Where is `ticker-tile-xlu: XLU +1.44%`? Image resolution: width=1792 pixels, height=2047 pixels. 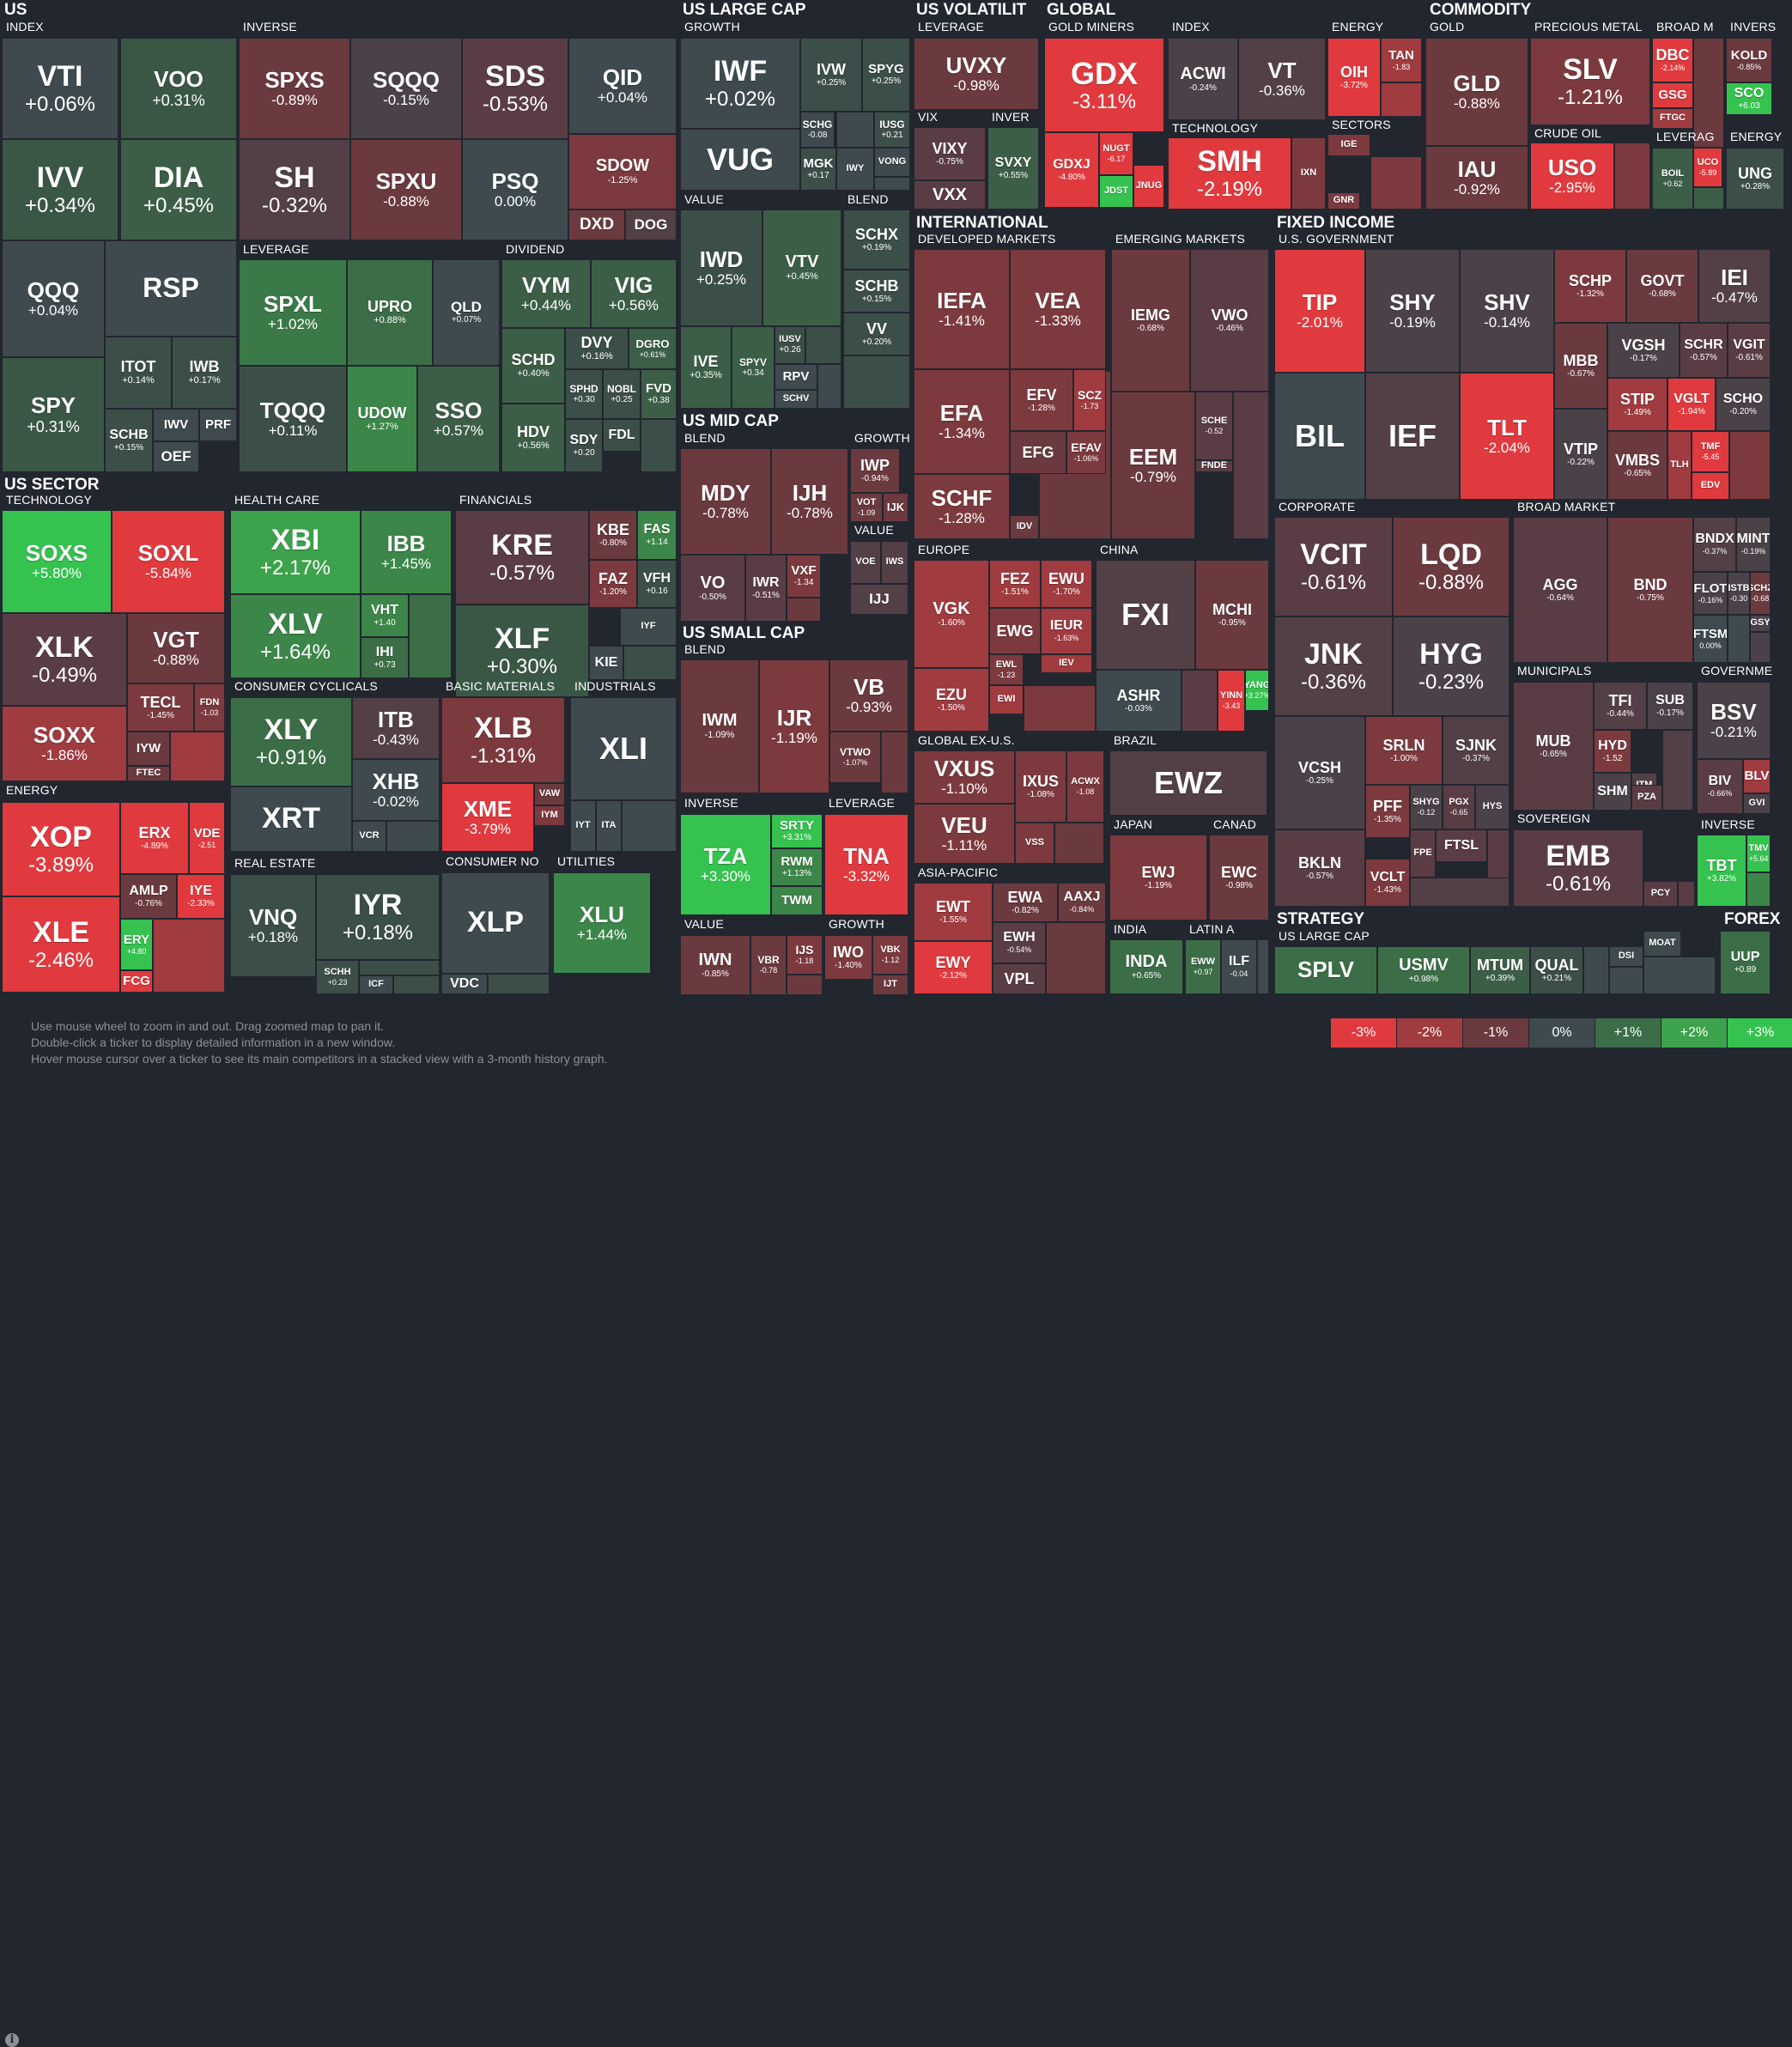 ticker-tile-xlu: XLU +1.44% is located at coordinates (602, 923).